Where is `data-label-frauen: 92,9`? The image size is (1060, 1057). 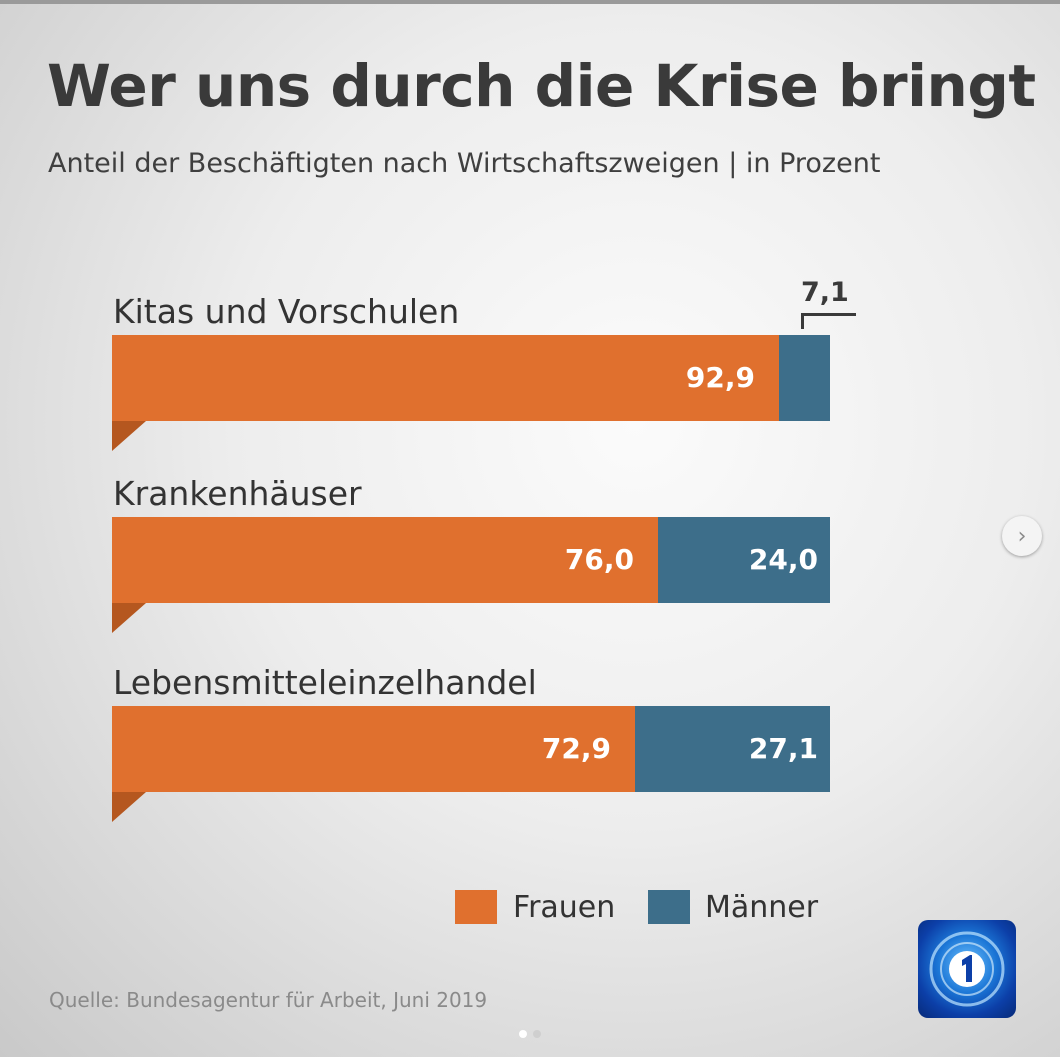
data-label-frauen: 92,9 is located at coordinates (720, 377).